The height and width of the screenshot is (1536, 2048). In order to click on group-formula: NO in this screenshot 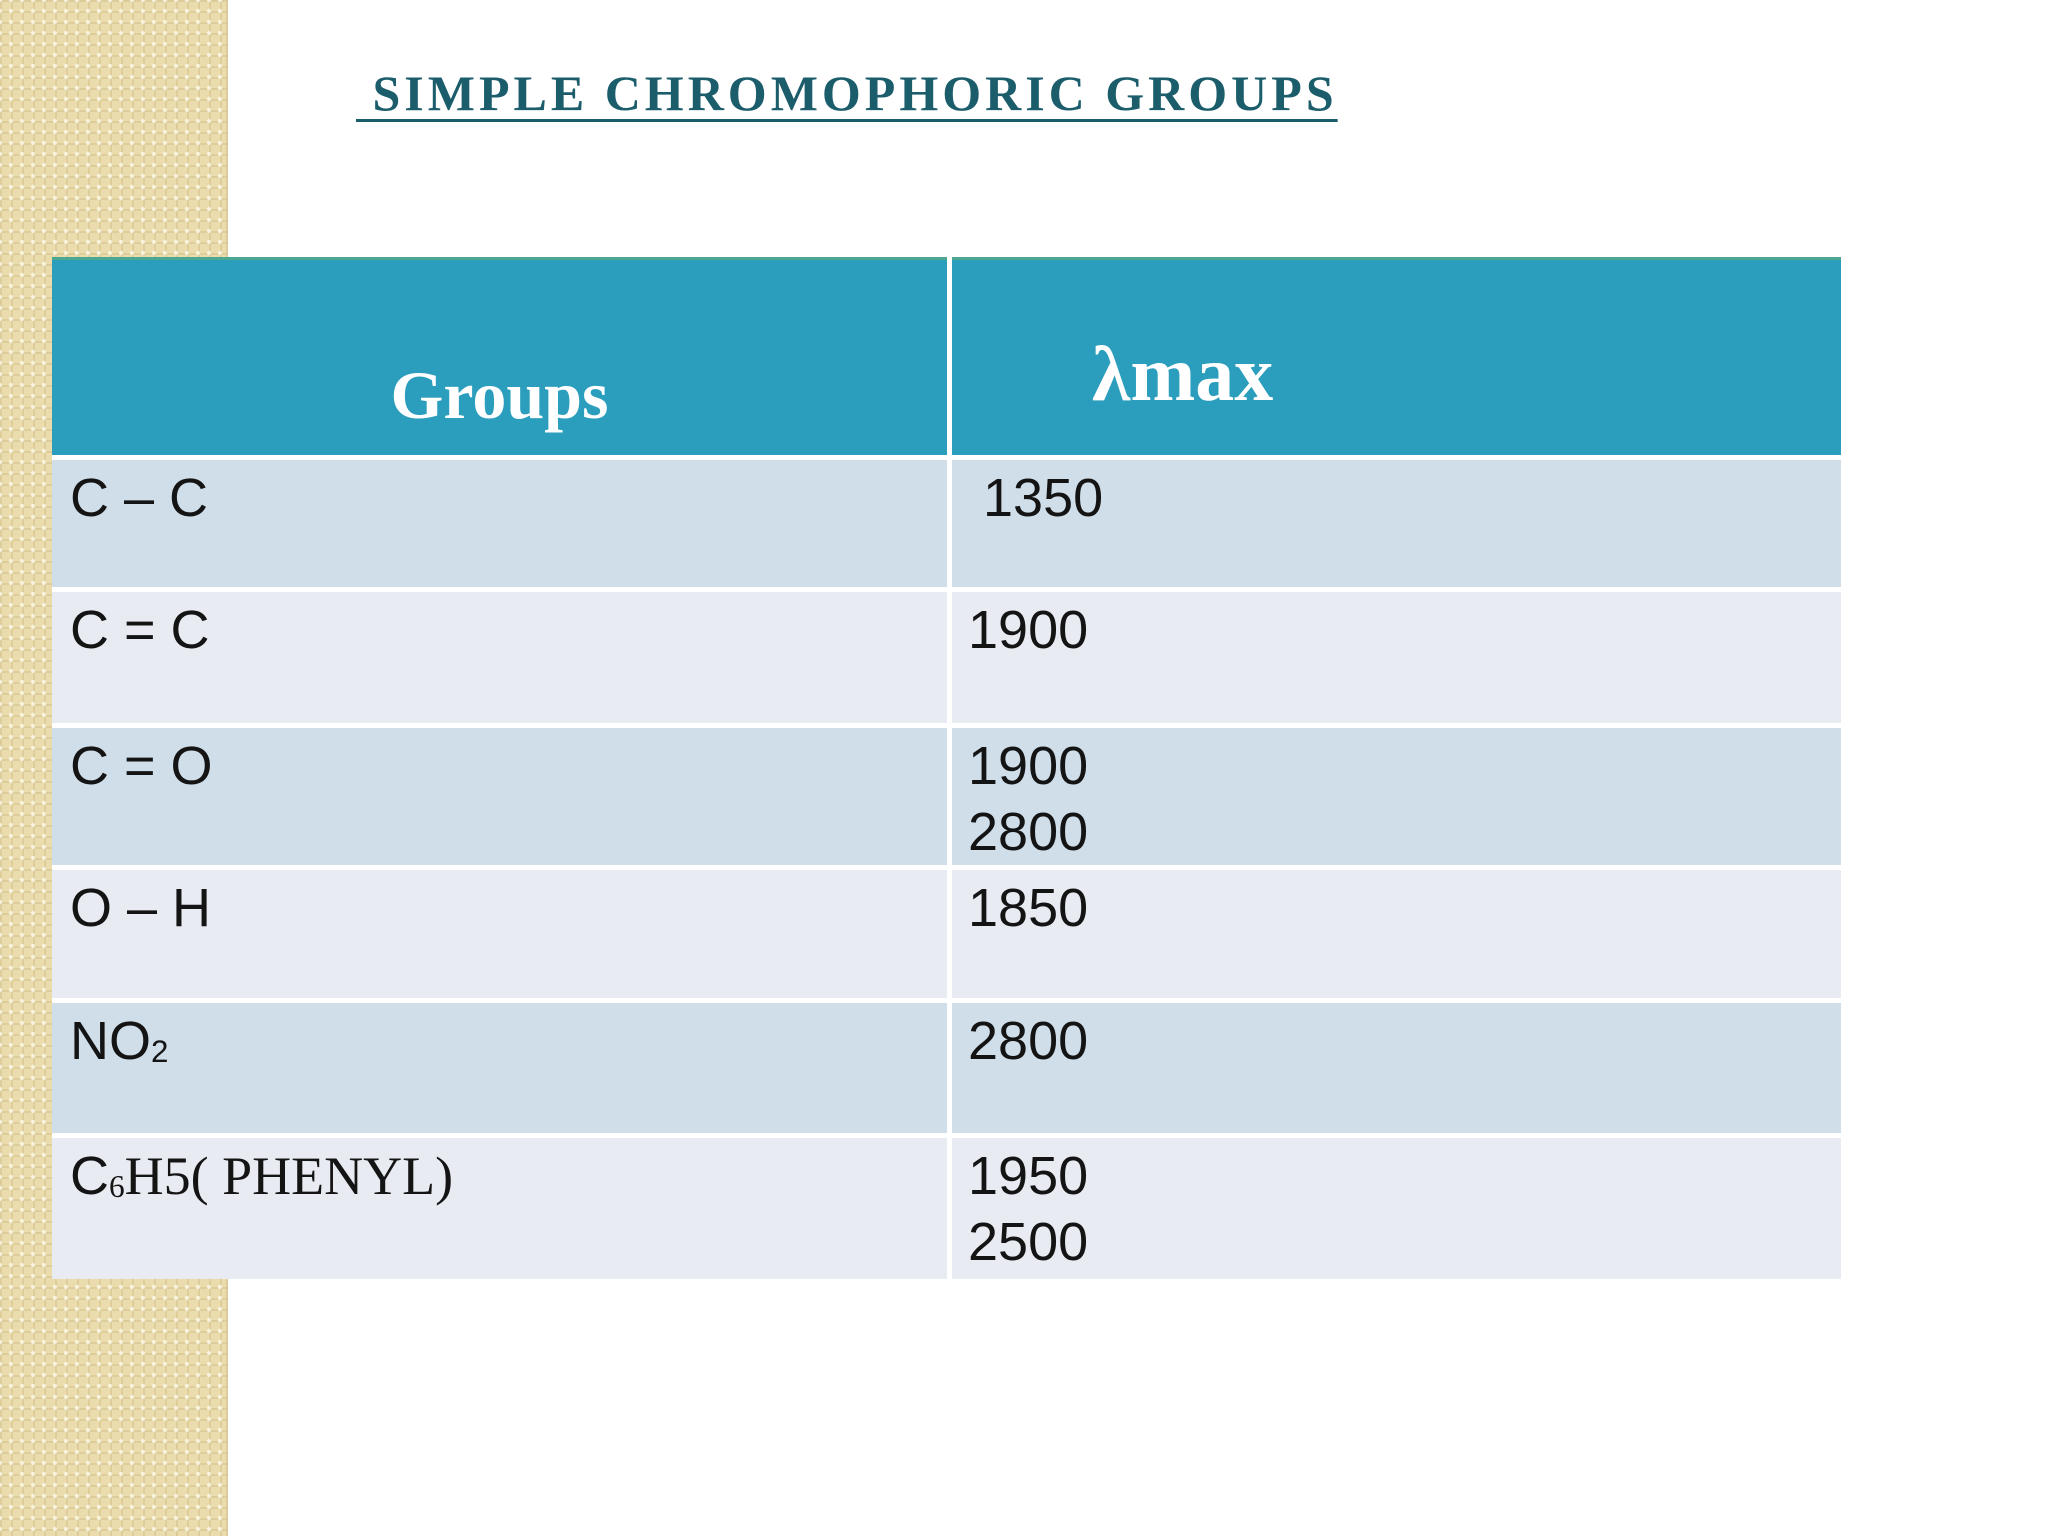, I will do `click(110, 1041)`.